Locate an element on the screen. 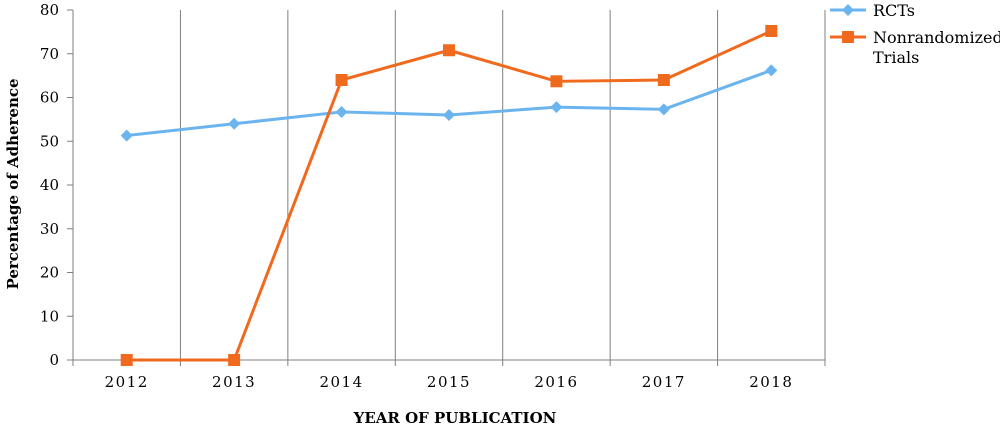 This screenshot has height=428, width=1000. y-tick-label: 60 is located at coordinates (49, 98).